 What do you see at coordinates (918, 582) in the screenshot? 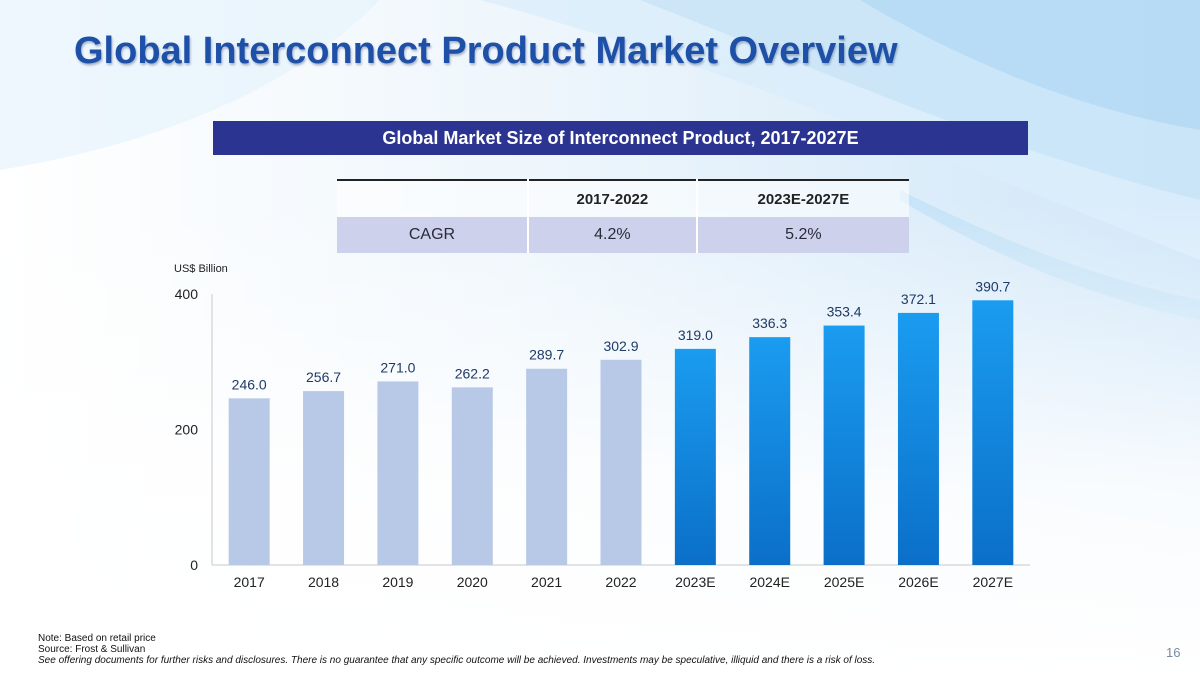
I see `x-tick-label-2026E: 2026E` at bounding box center [918, 582].